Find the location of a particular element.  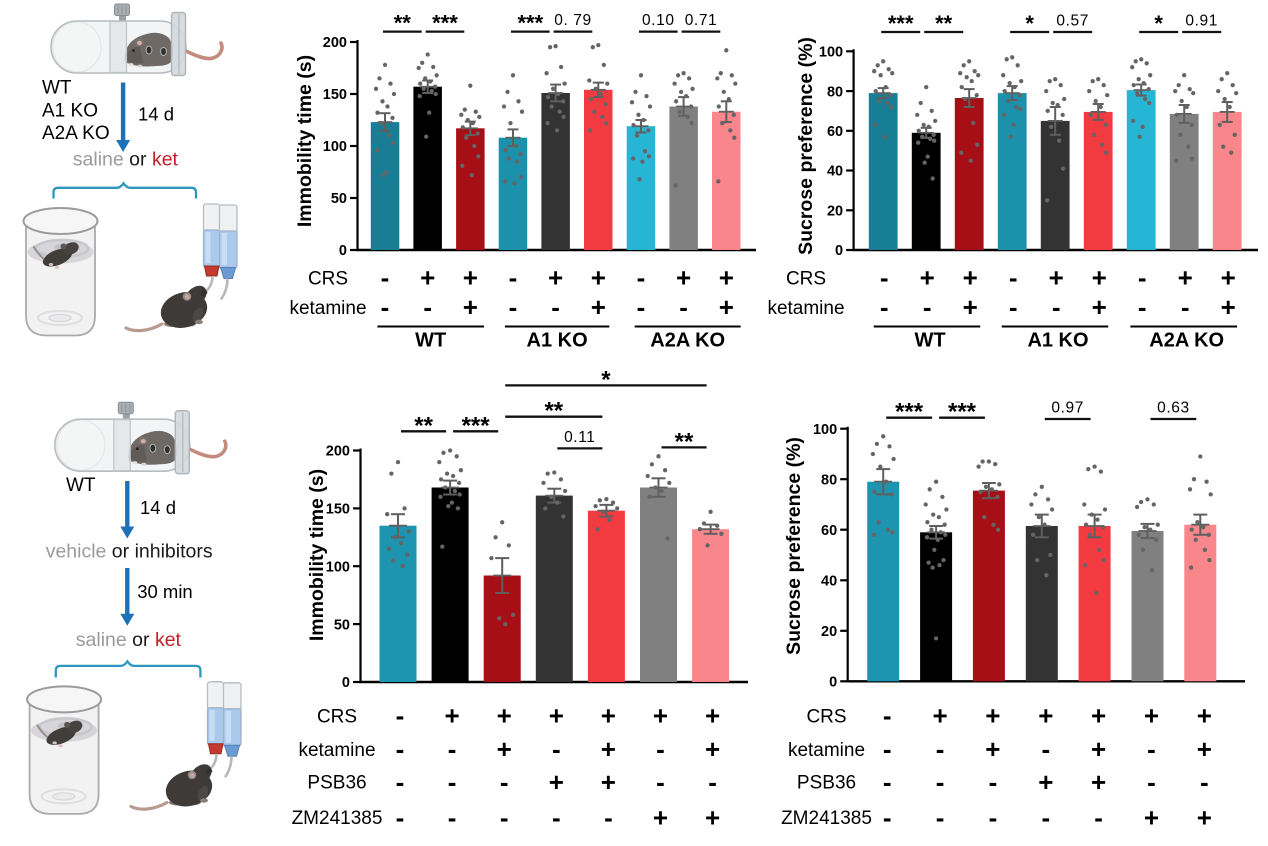

svg-text: 20 is located at coordinates (829, 632).